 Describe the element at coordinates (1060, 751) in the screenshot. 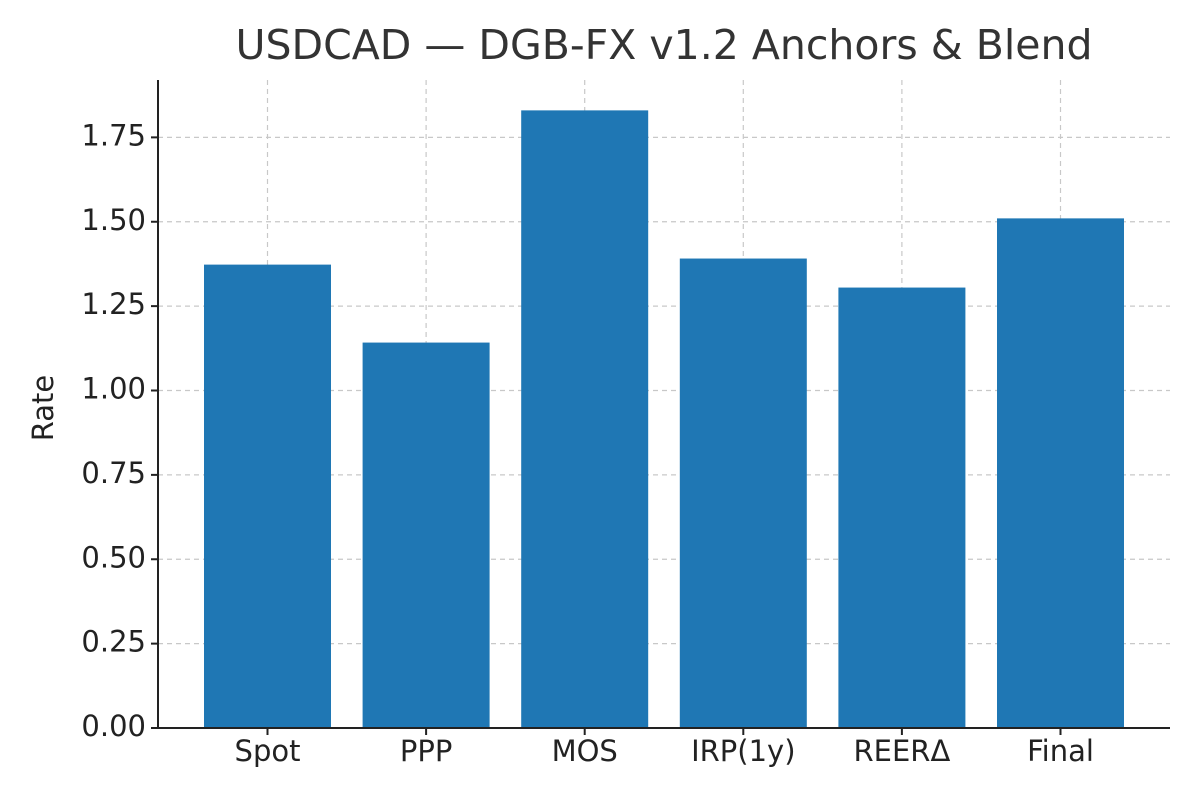

I see `x-tick-label: Final` at that location.